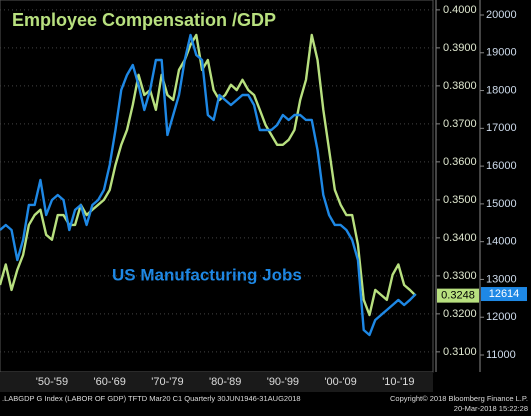 This screenshot has height=416, width=531. What do you see at coordinates (283, 382) in the screenshot?
I see `x-tick-label: '90-'99` at bounding box center [283, 382].